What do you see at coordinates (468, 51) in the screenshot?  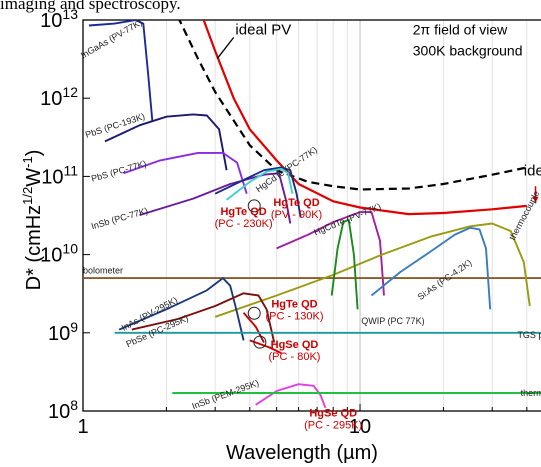 I see `series-label: 300K background` at bounding box center [468, 51].